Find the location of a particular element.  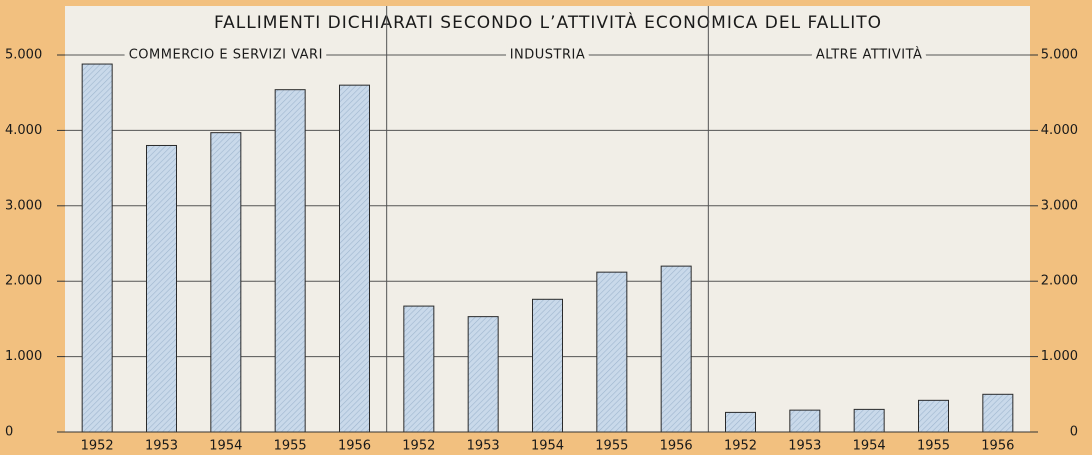

y-tick-label: 3.000 is located at coordinates (23, 205).